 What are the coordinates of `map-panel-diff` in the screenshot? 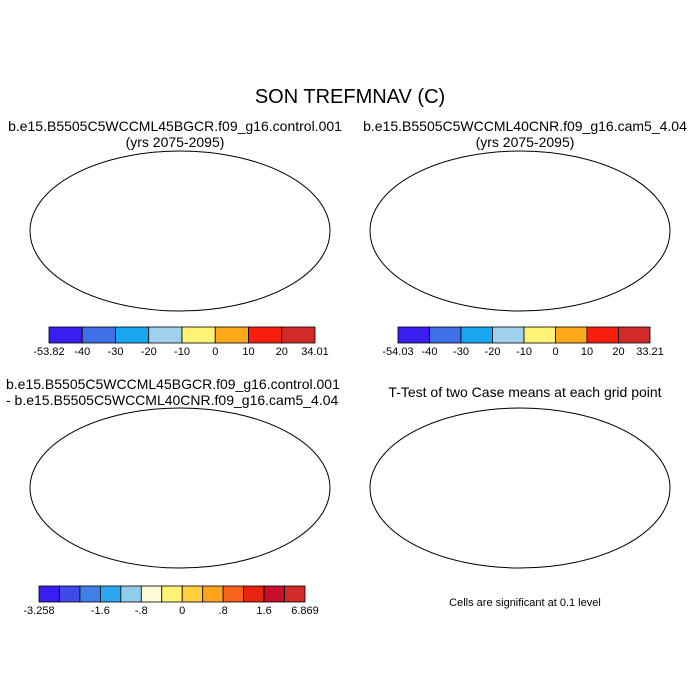 It's located at (180, 488).